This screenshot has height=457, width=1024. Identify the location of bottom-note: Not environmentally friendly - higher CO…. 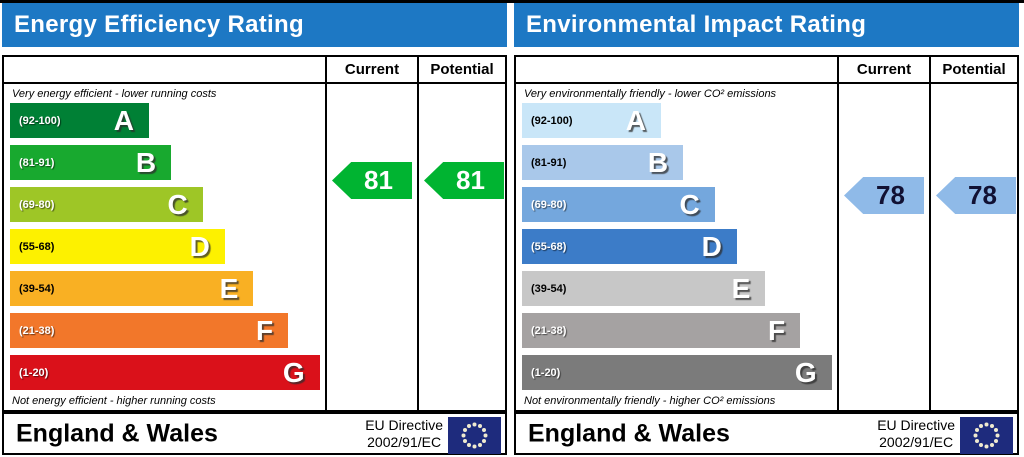
(650, 401).